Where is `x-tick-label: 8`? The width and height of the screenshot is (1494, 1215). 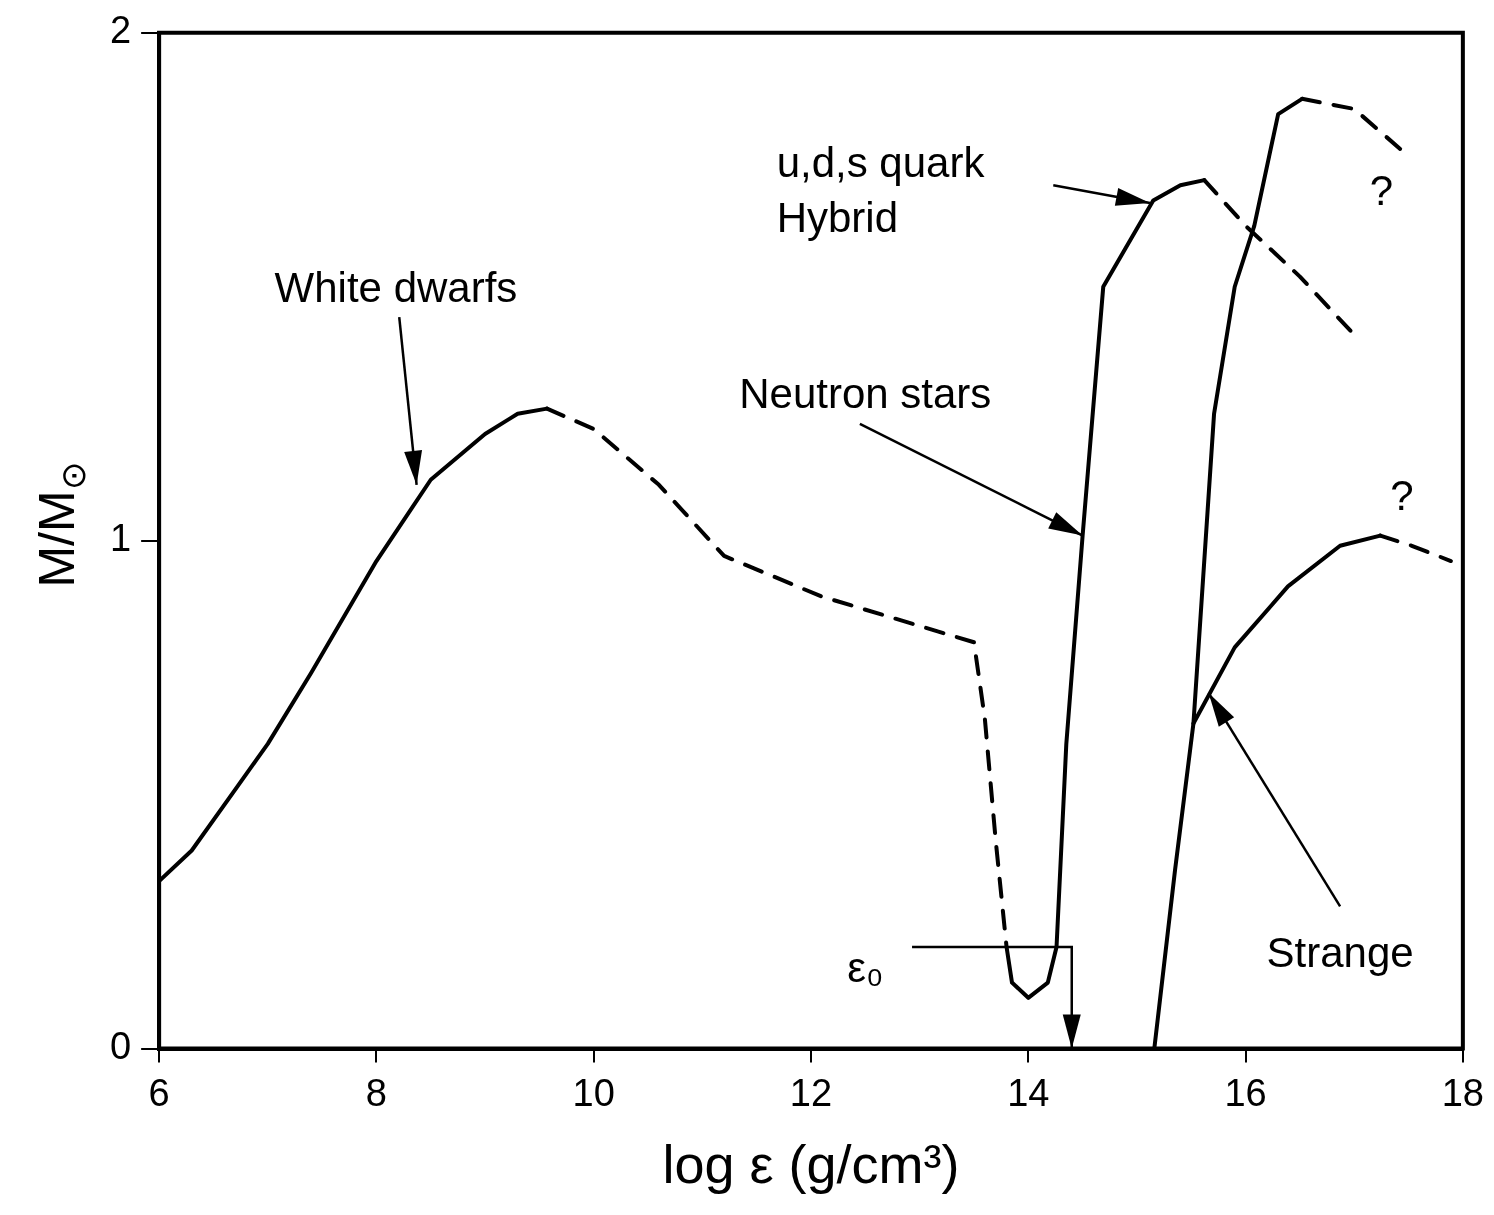
x-tick-label: 8 is located at coordinates (376, 1092).